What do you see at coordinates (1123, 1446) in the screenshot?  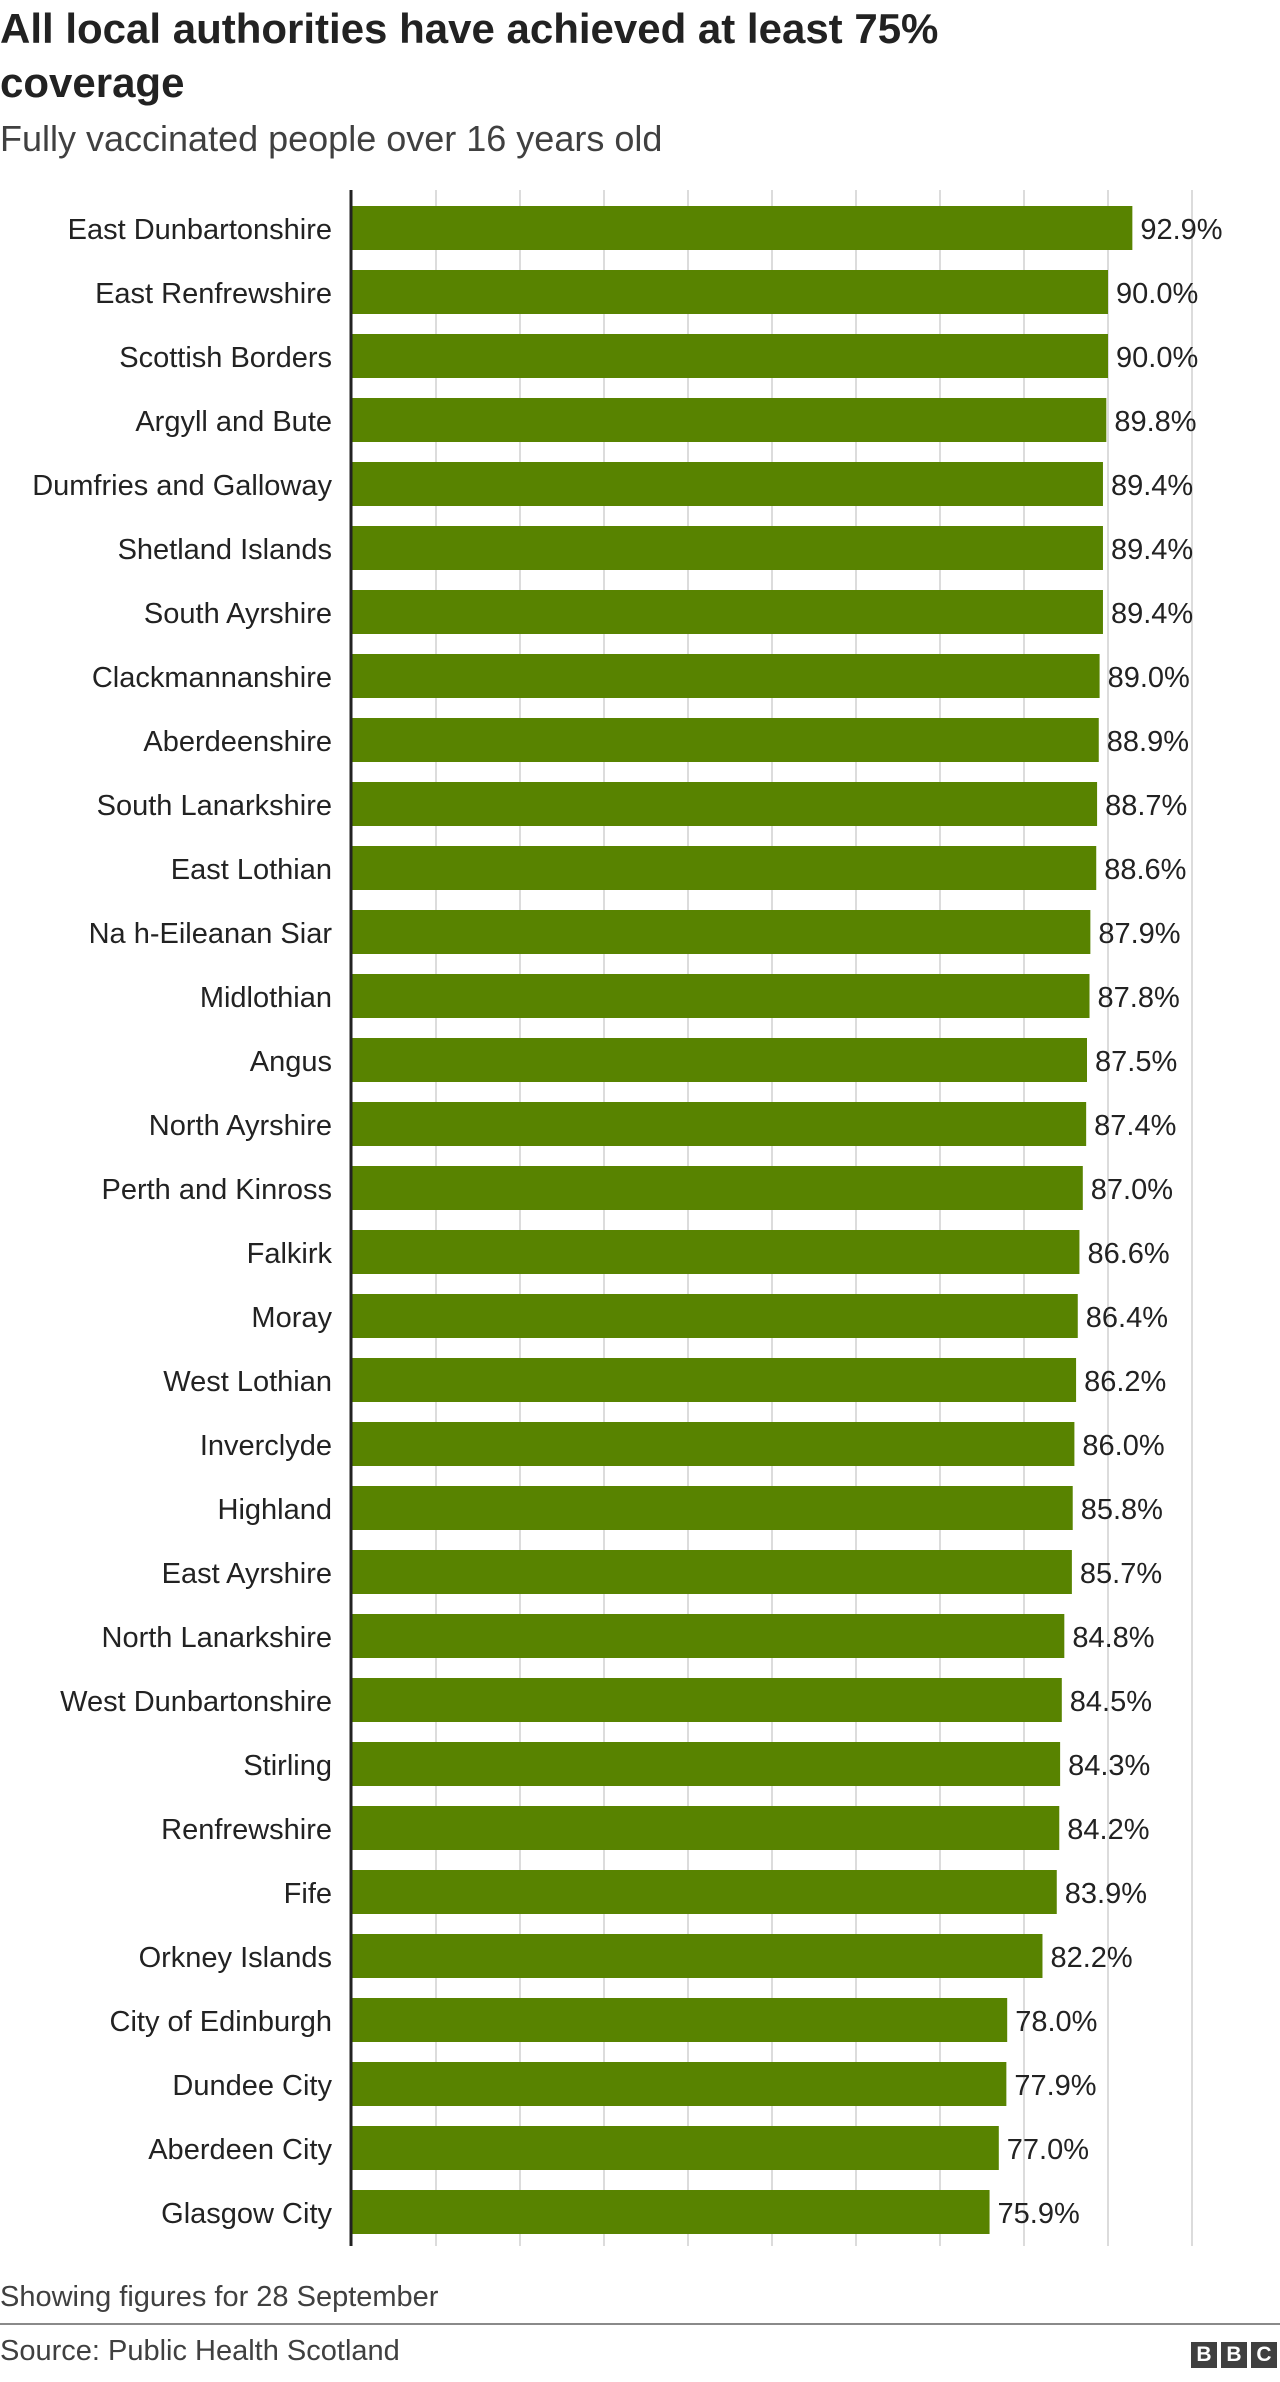 I see `data-label: 86.0%` at bounding box center [1123, 1446].